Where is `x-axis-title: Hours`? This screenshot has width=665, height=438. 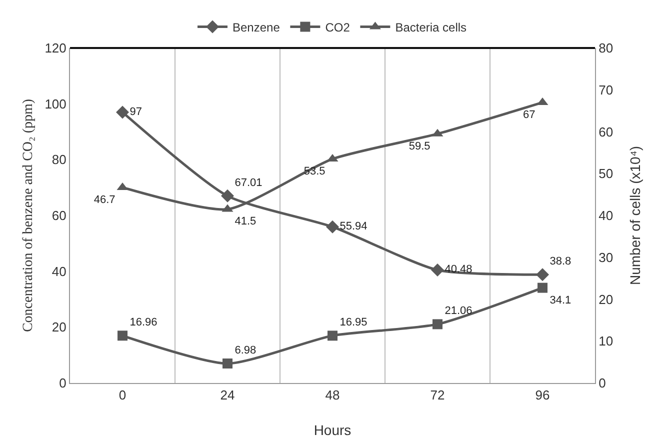 x-axis-title: Hours is located at coordinates (333, 430).